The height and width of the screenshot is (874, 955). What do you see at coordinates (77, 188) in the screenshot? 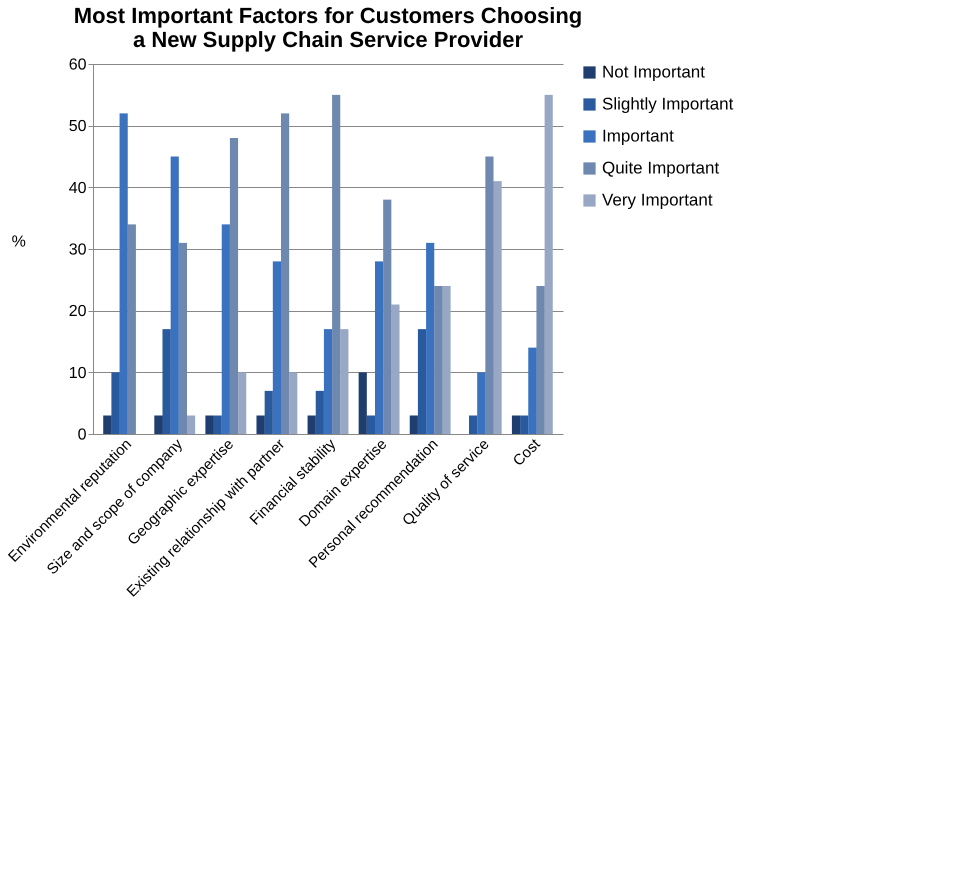
I see `y-tick-label: 40` at bounding box center [77, 188].